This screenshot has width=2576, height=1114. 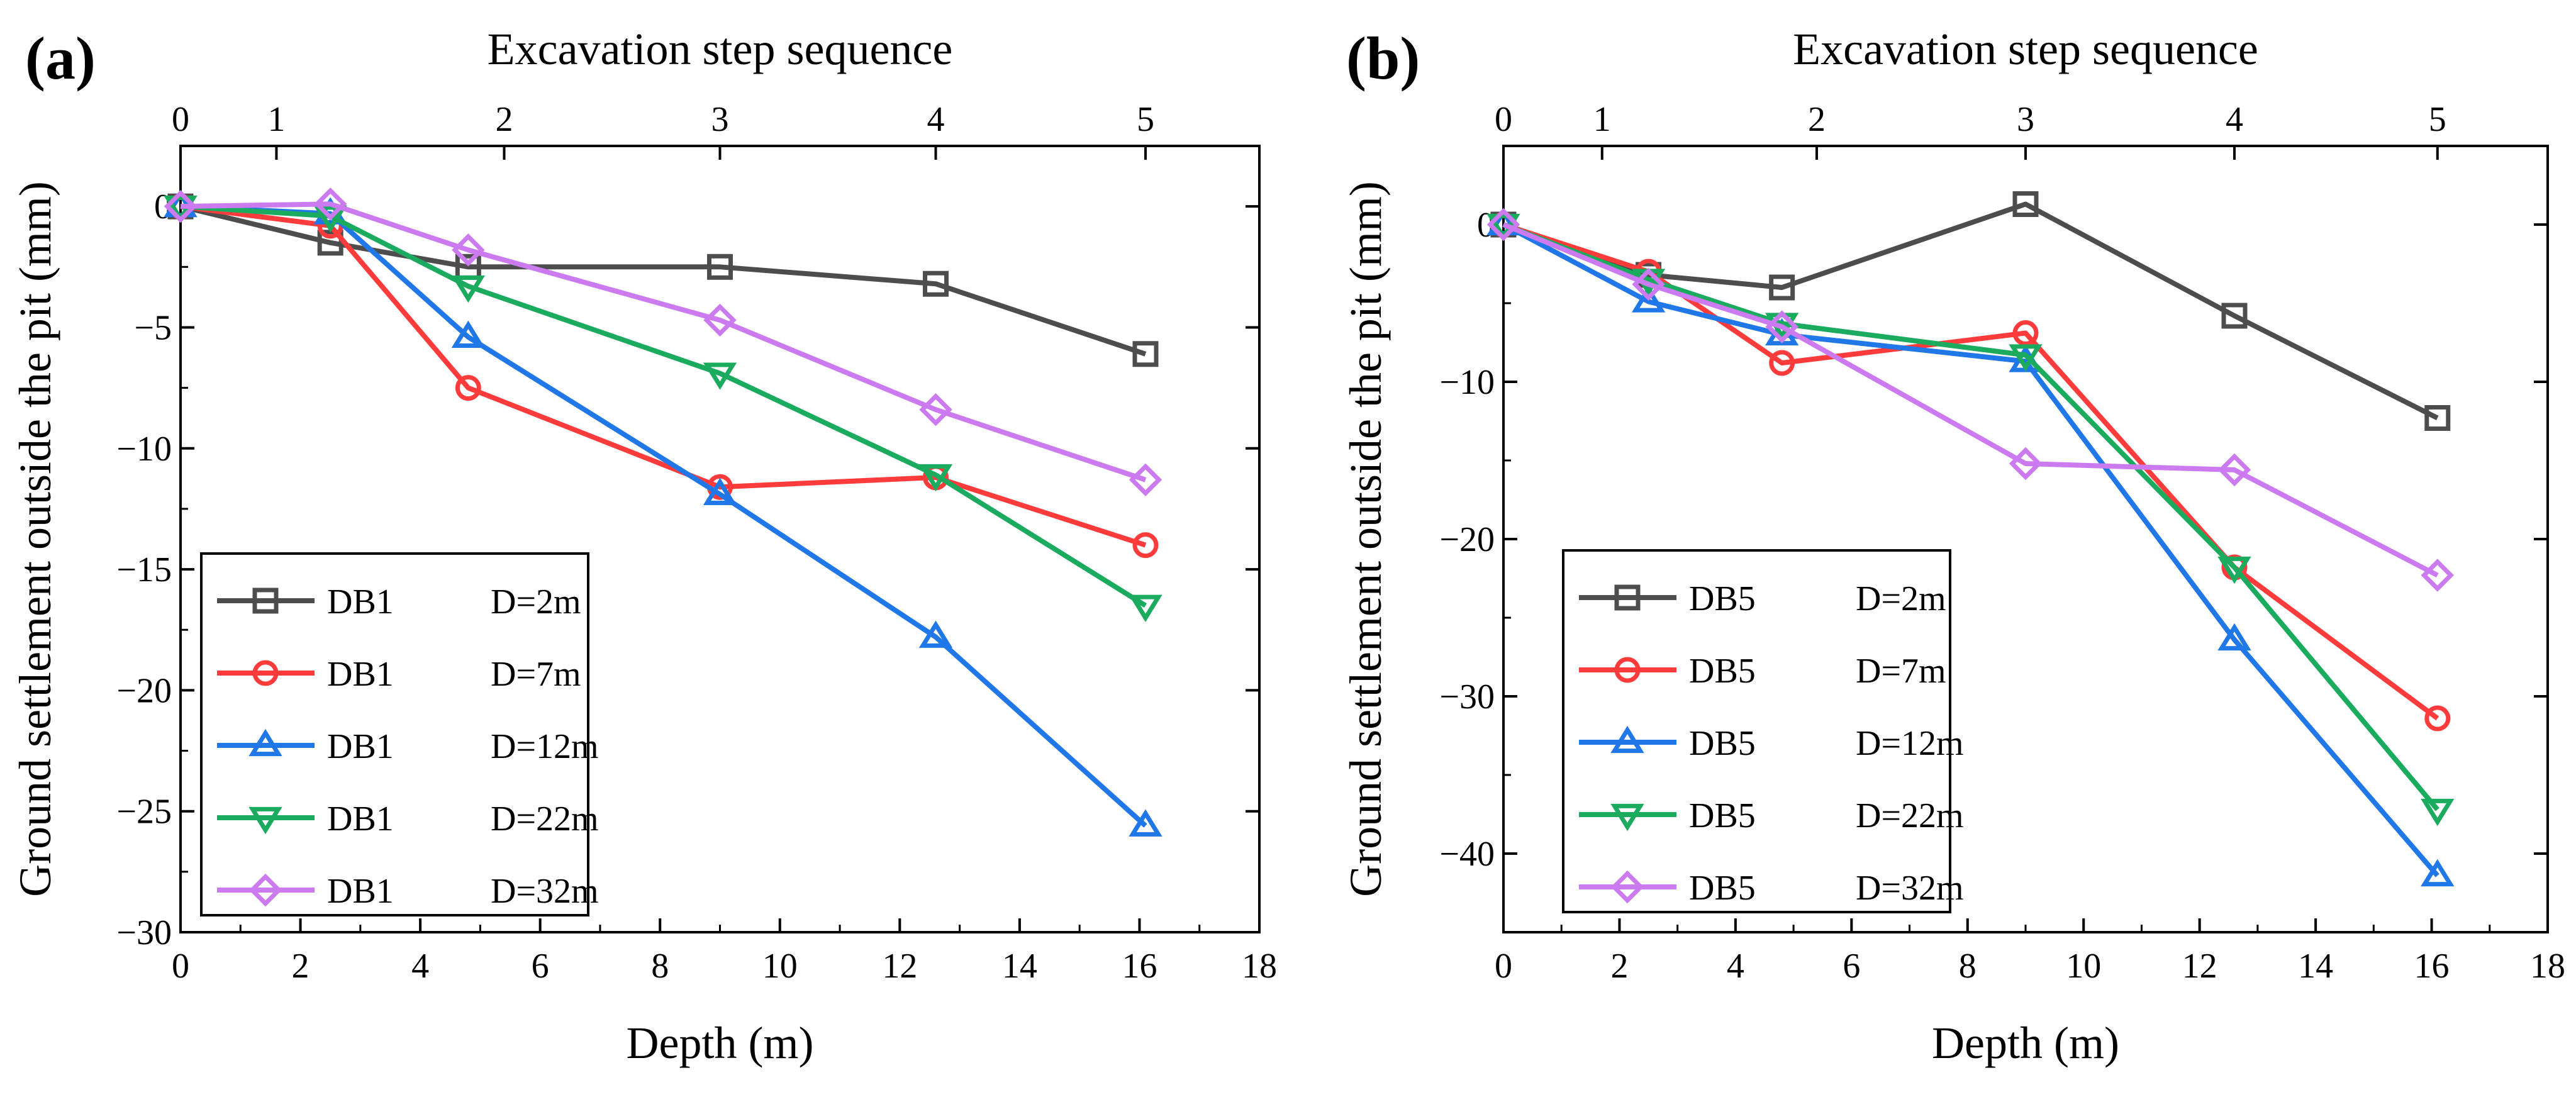 What do you see at coordinates (1851, 967) in the screenshot?
I see `x-tick-label: 6` at bounding box center [1851, 967].